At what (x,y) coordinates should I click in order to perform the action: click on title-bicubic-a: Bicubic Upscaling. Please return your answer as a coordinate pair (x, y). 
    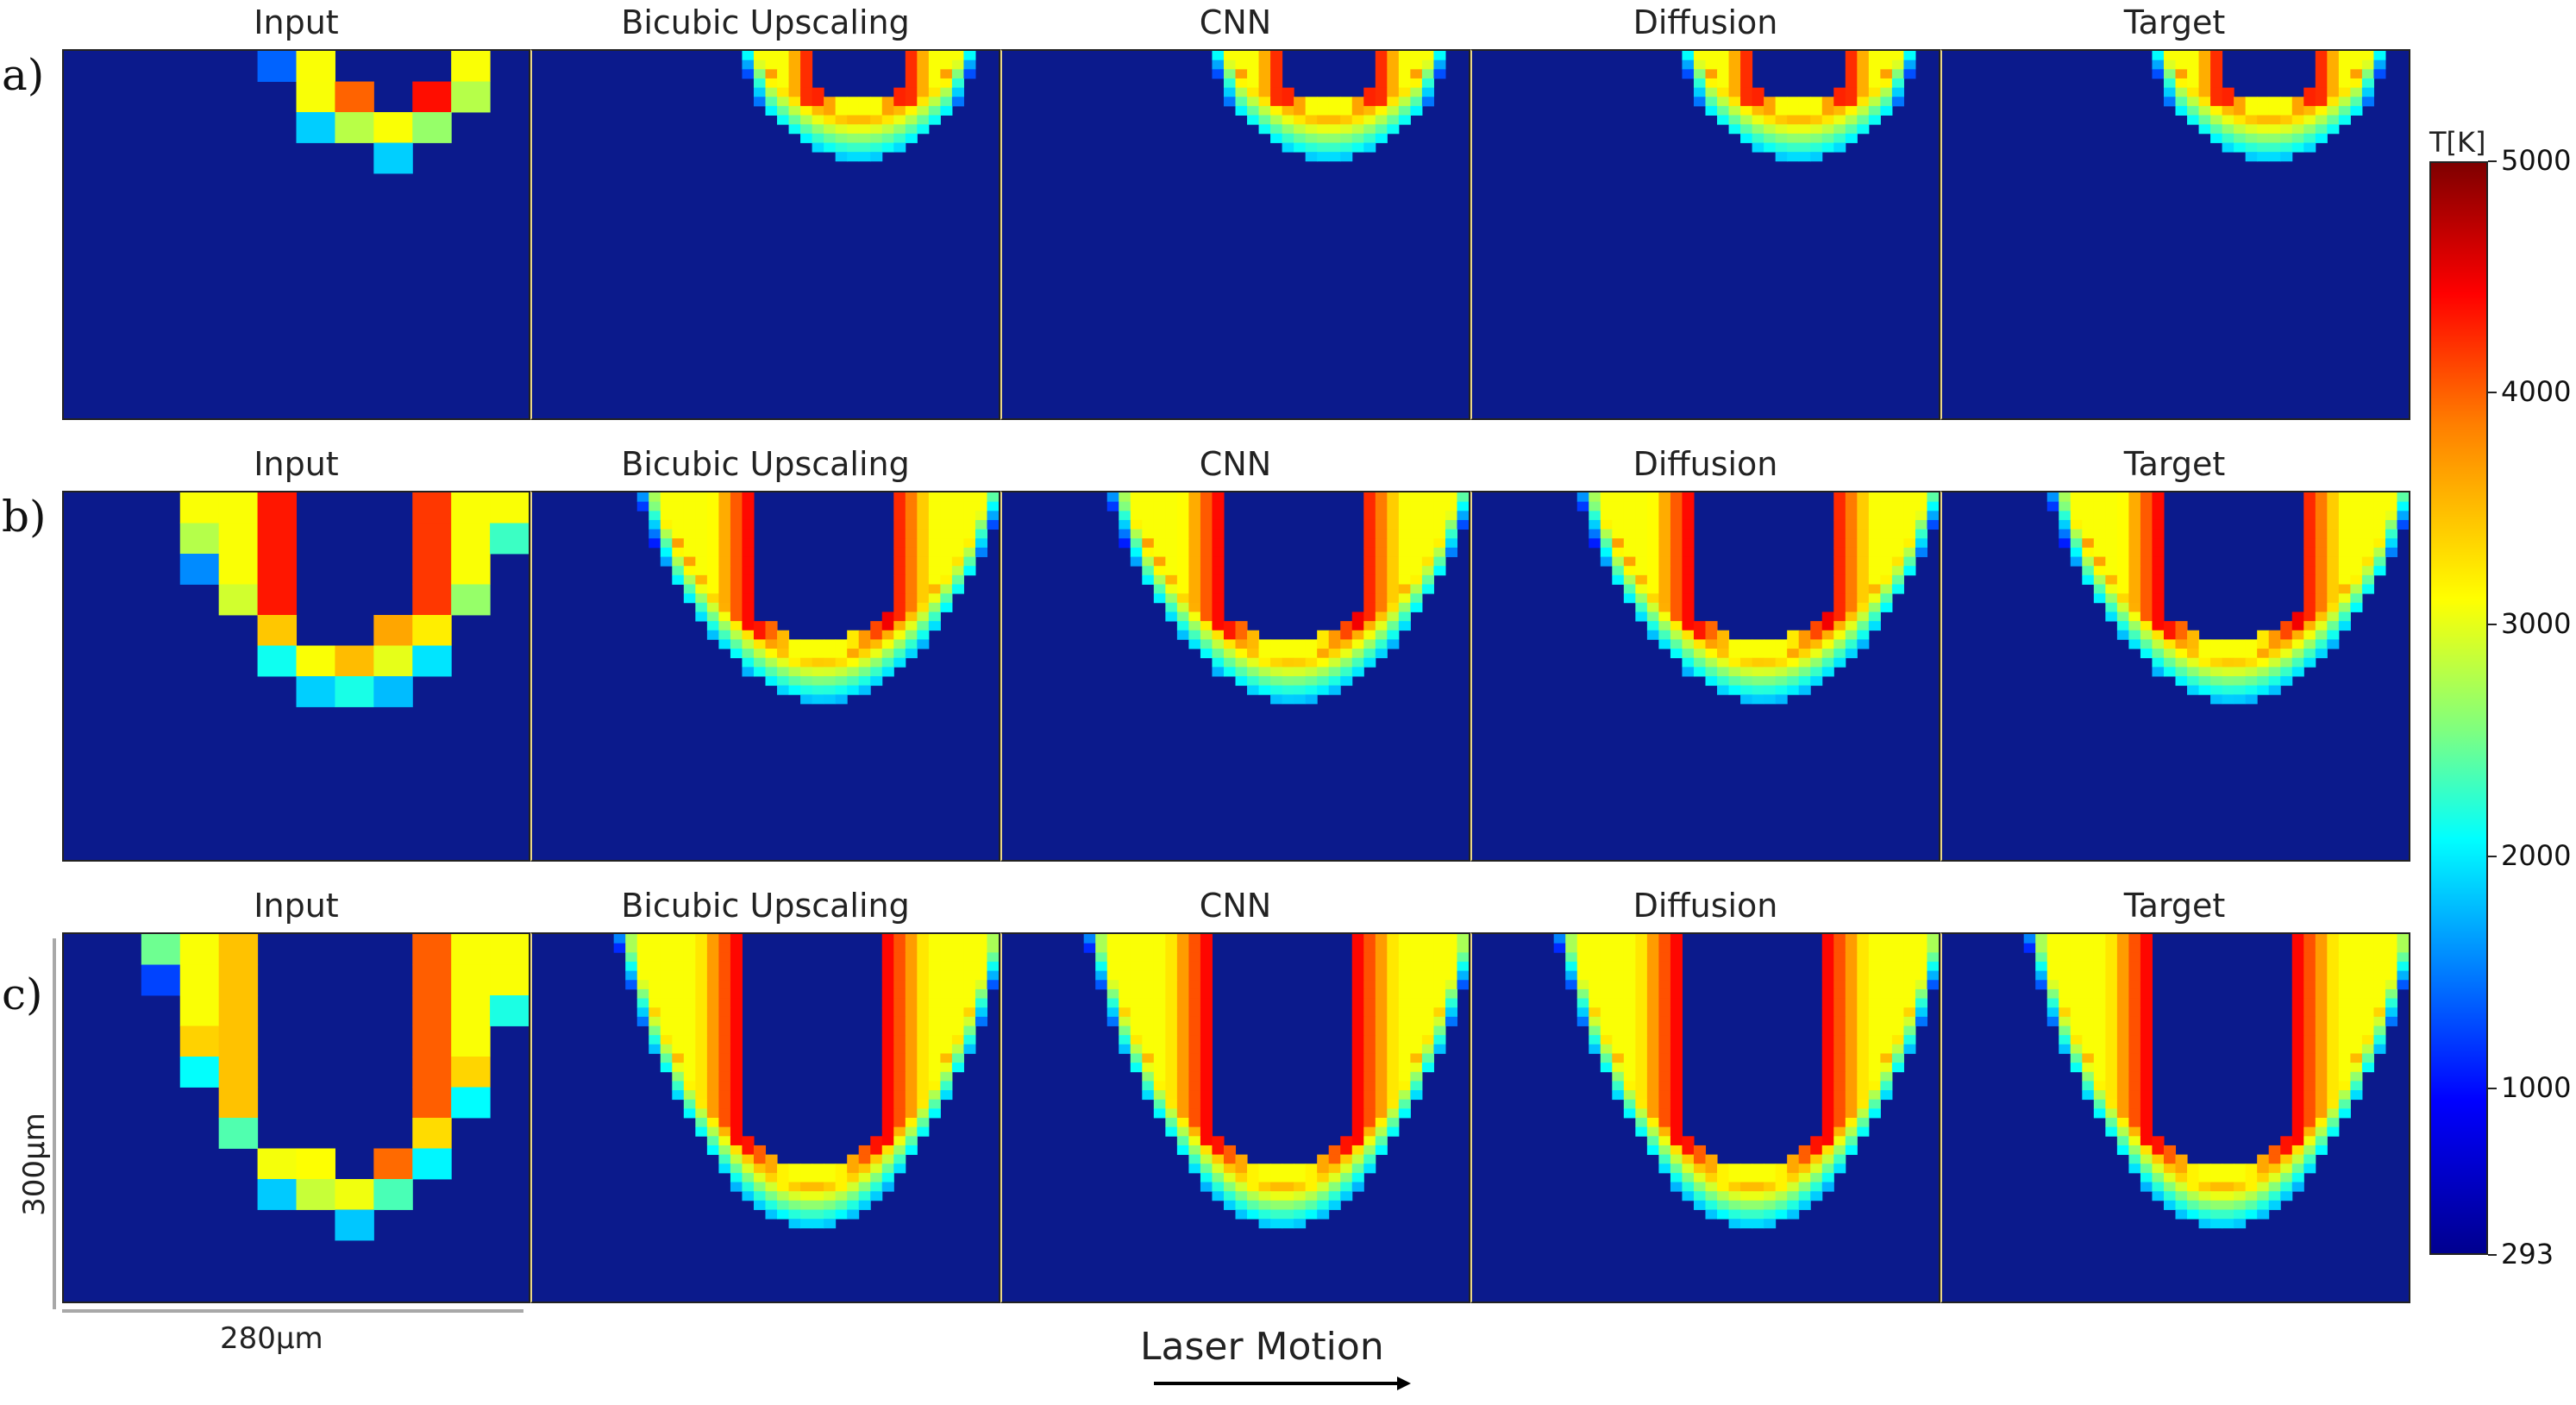
    Looking at the image, I should click on (765, 22).